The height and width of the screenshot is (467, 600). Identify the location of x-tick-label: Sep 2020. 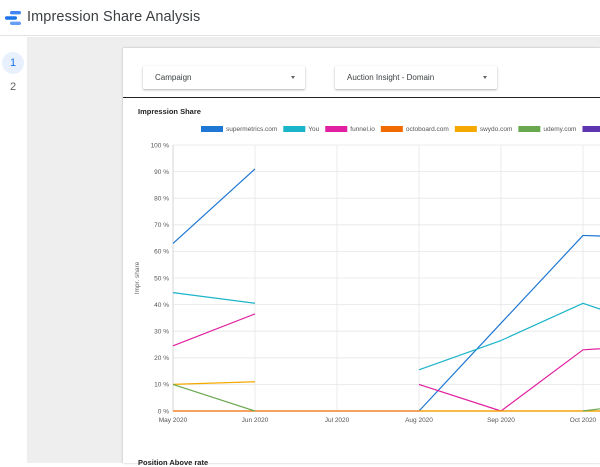
(501, 420).